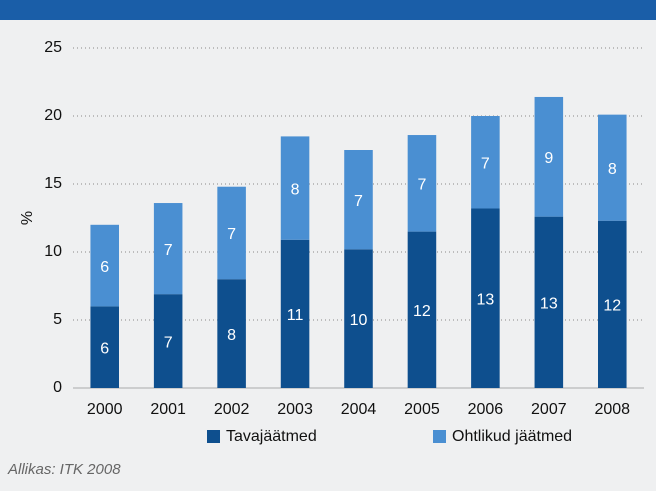 The image size is (656, 491). What do you see at coordinates (549, 409) in the screenshot?
I see `x-tick-label: 2007` at bounding box center [549, 409].